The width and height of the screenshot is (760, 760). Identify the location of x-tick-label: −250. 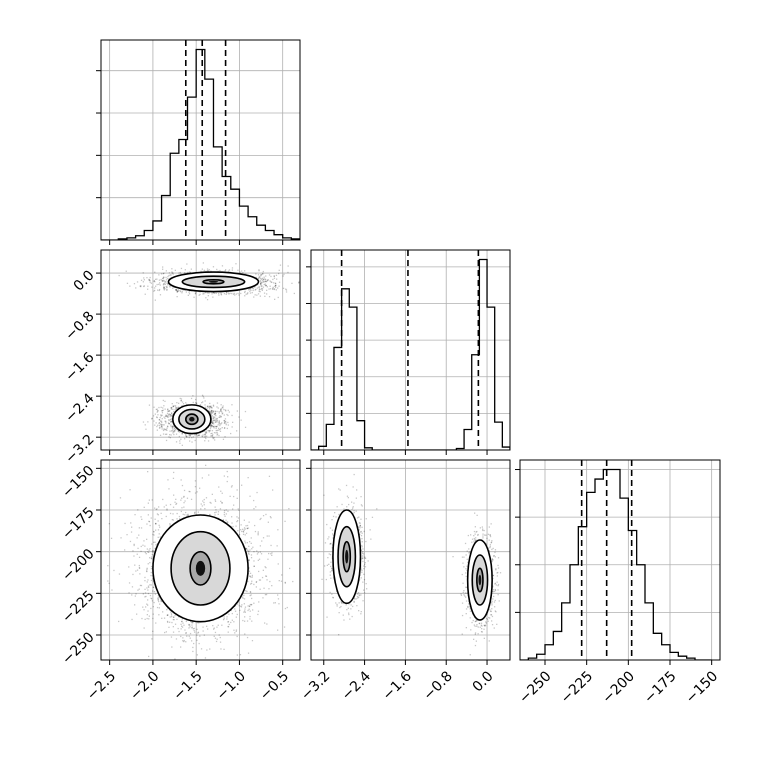
(535, 687).